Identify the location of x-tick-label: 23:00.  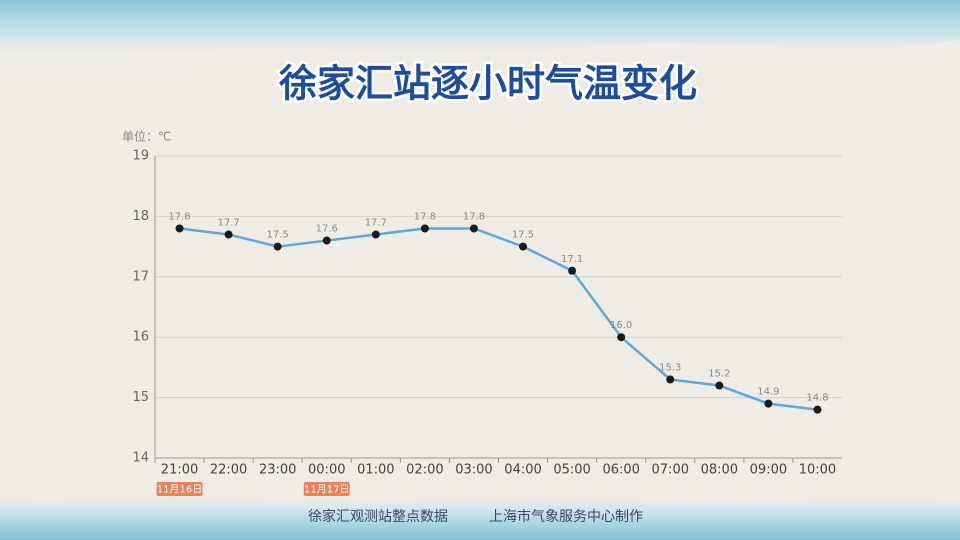
(277, 470).